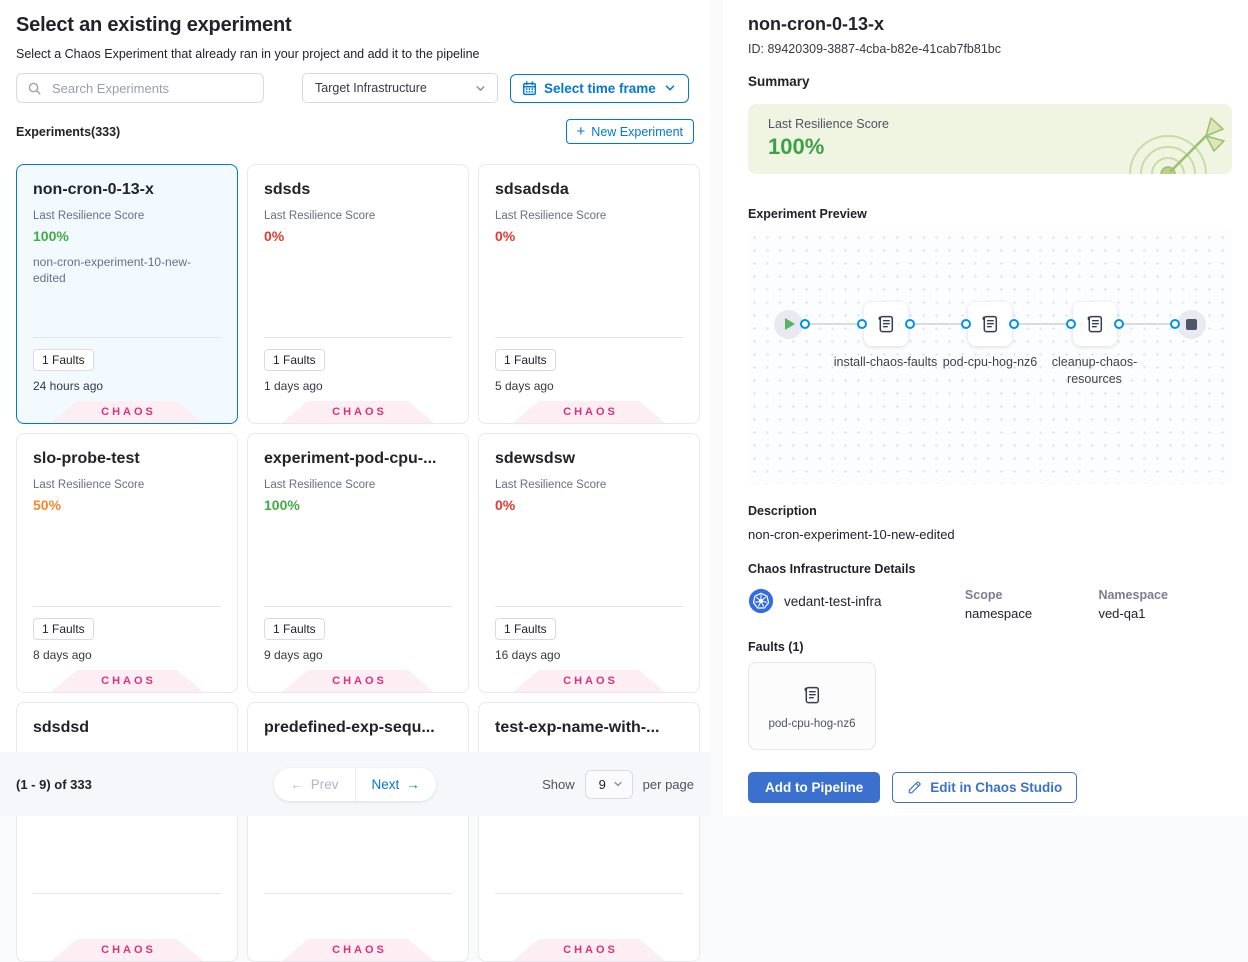 The width and height of the screenshot is (1248, 962). What do you see at coordinates (985, 787) in the screenshot?
I see `edit-in-chaos-studio-button: Edit in Chaos Studio` at bounding box center [985, 787].